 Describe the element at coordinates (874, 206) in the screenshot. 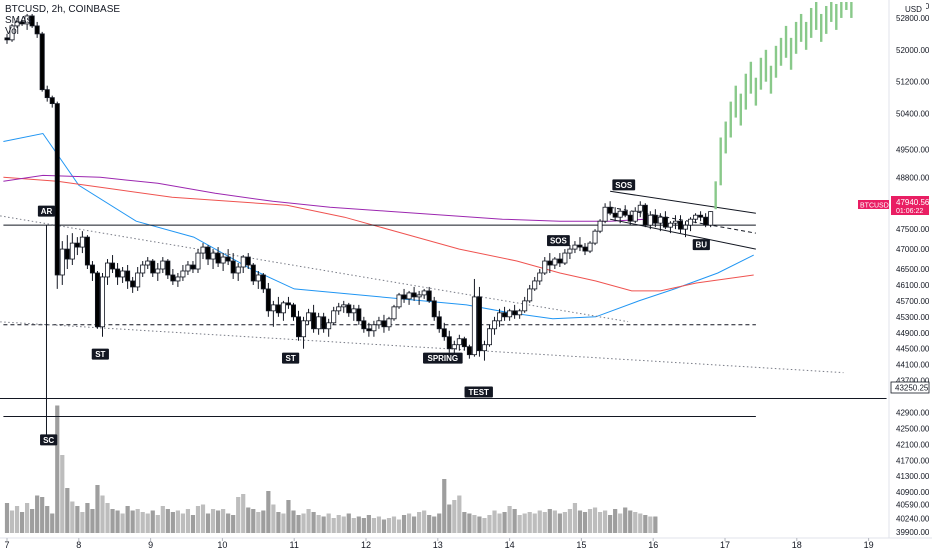

I see `last-price-symbol: BTCUSD` at that location.